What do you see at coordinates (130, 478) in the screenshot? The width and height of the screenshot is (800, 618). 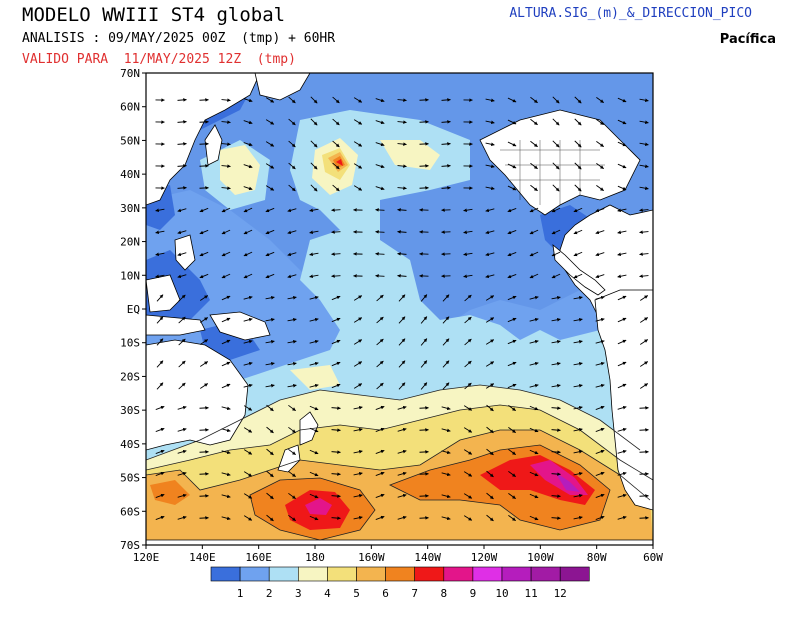 I see `lat-label-50s: 50S` at bounding box center [130, 478].